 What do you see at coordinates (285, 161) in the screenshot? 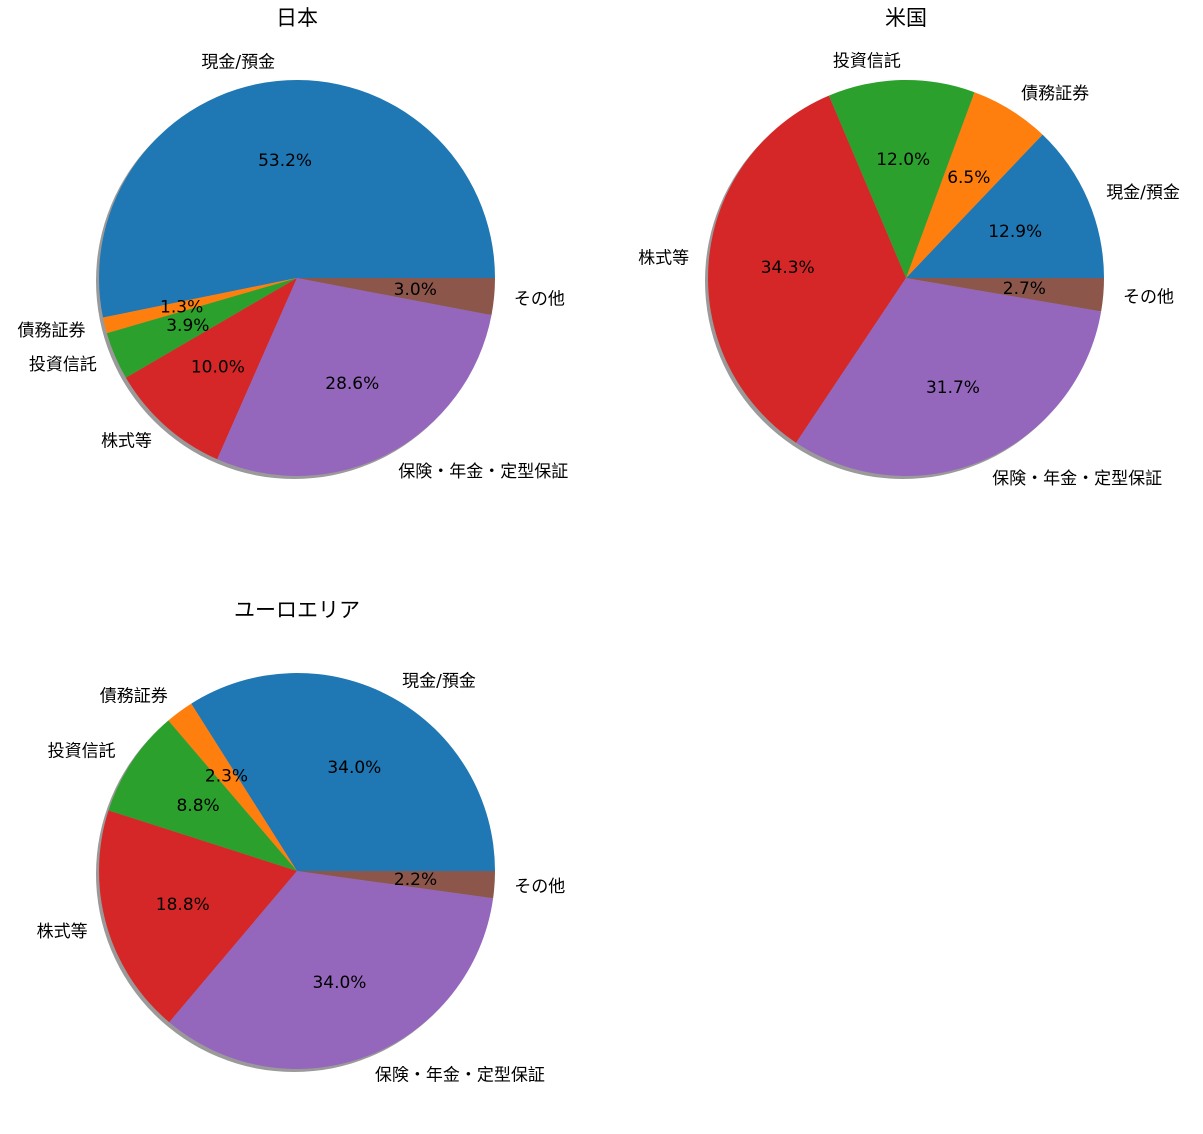
I see `slice-percent-label: 53.2%` at bounding box center [285, 161].